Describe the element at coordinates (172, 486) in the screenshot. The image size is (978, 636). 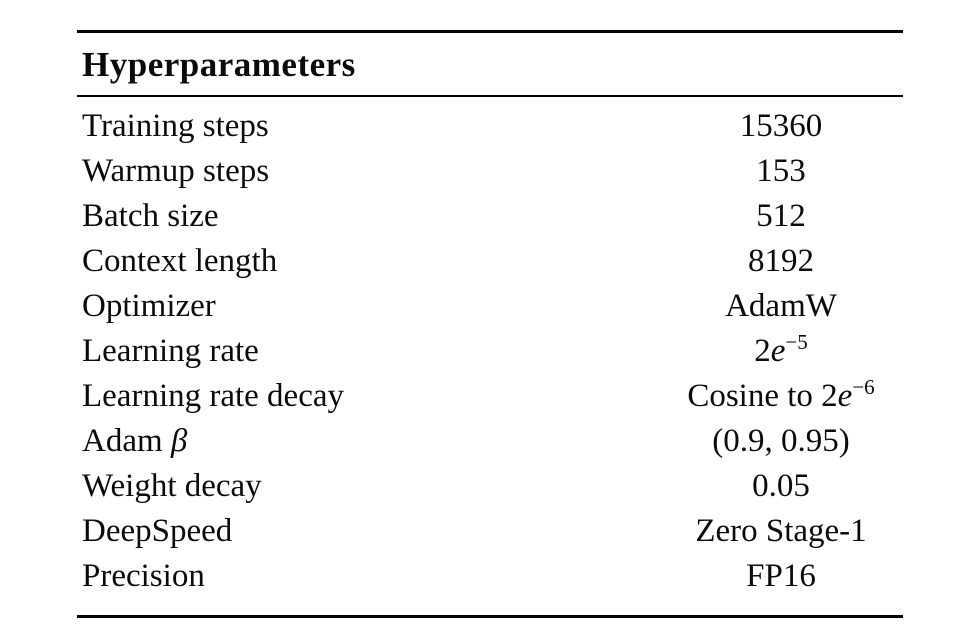
I see `text-segment: Weight decay` at that location.